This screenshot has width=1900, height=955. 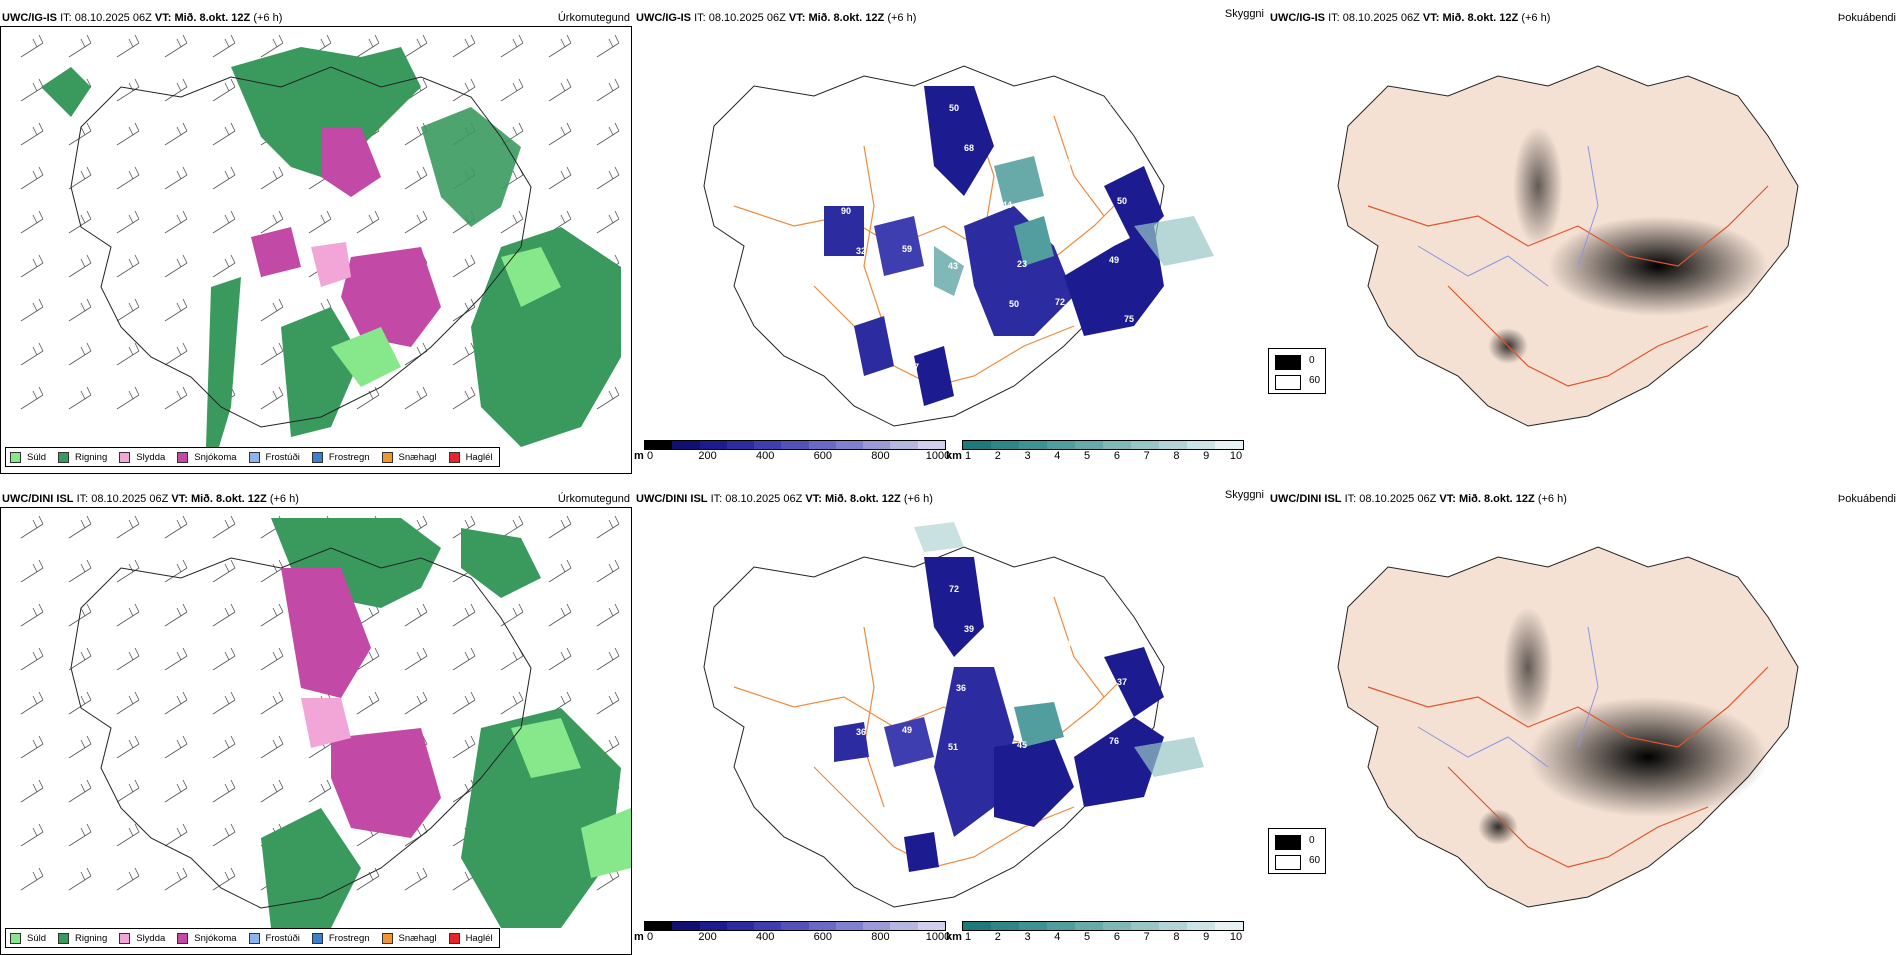 I want to click on lead-time: (+6 h), so click(x=1552, y=499).